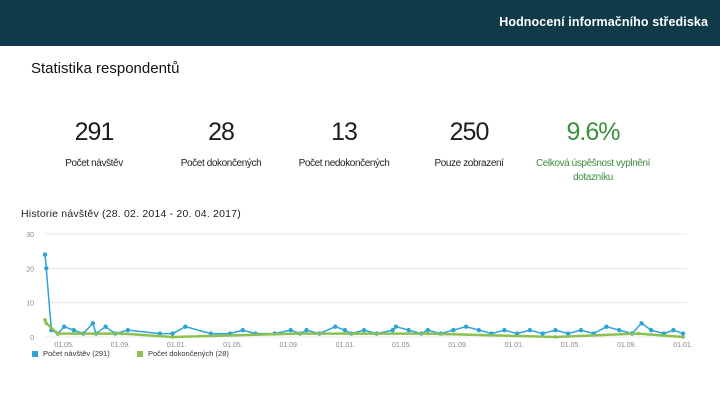 The image size is (720, 405). I want to click on stat-visits: 291 Počet návštěv, so click(94, 144).